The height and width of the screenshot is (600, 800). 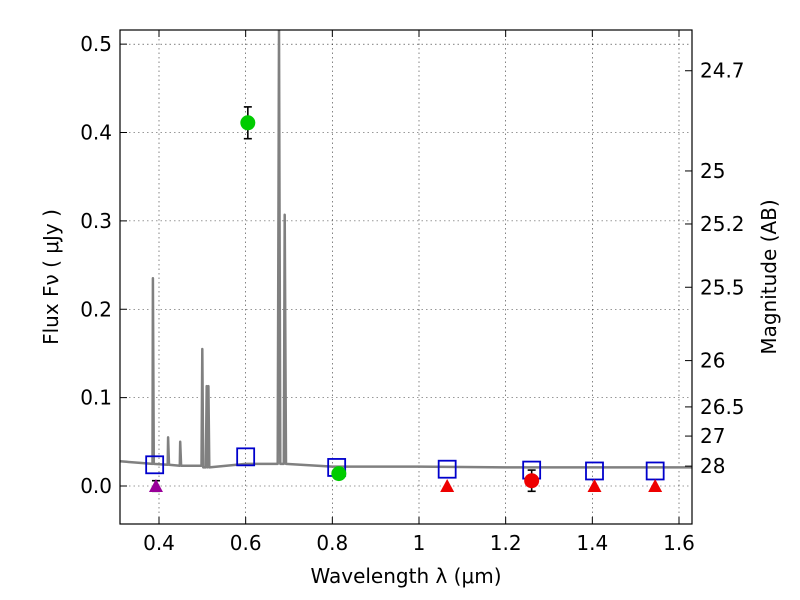 I want to click on y-tick-label: 0.2, so click(x=96, y=309).